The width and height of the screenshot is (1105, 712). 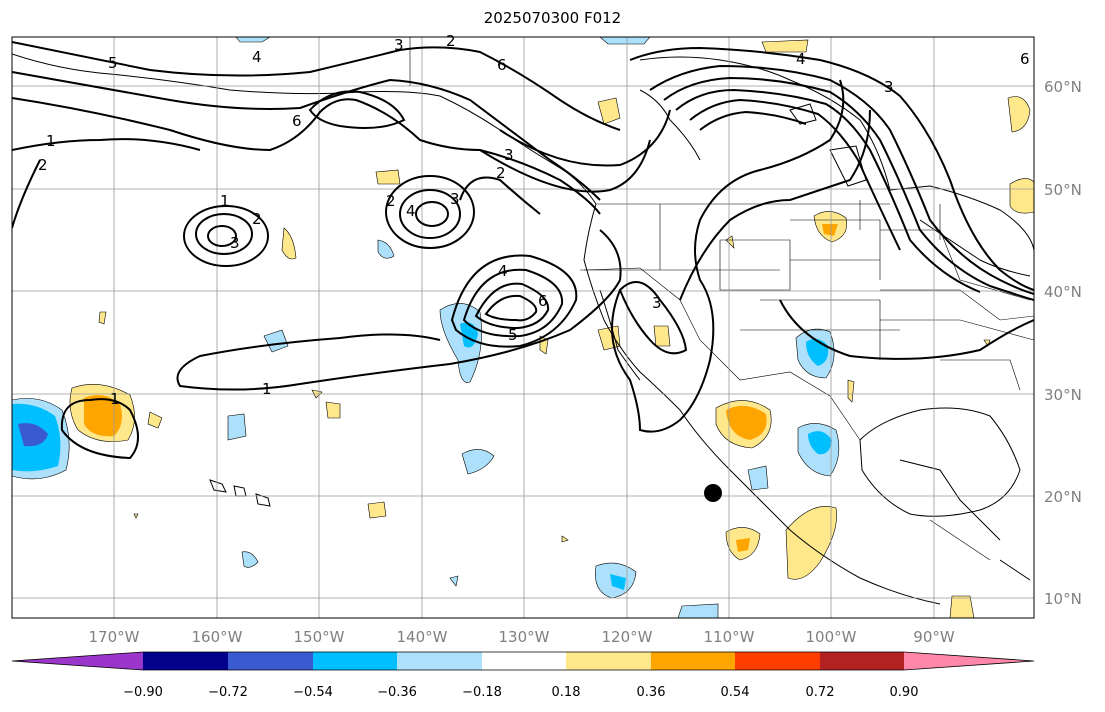 What do you see at coordinates (729, 637) in the screenshot?
I see `lon-label: 110°W` at bounding box center [729, 637].